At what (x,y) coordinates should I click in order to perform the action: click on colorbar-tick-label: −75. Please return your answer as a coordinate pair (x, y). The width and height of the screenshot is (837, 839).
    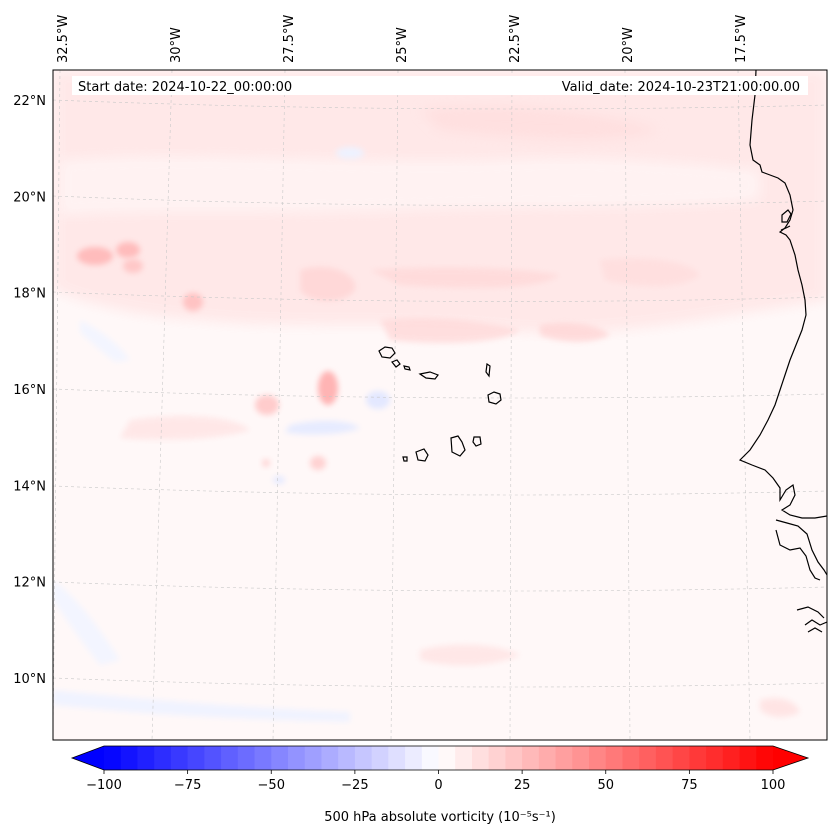
    Looking at the image, I should click on (187, 785).